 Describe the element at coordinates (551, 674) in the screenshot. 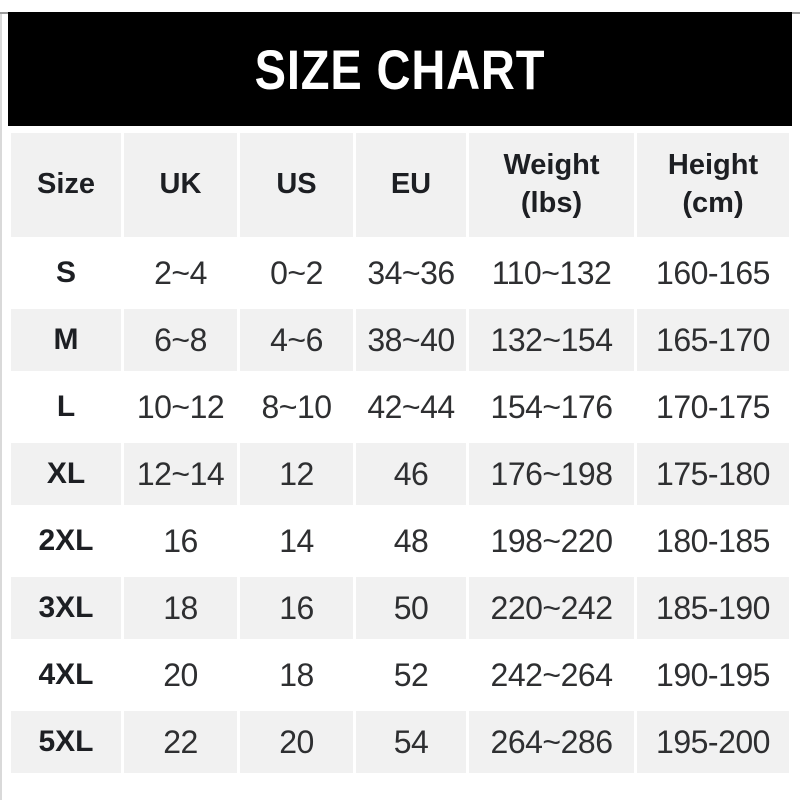

I see `table-cell: 242~264` at that location.